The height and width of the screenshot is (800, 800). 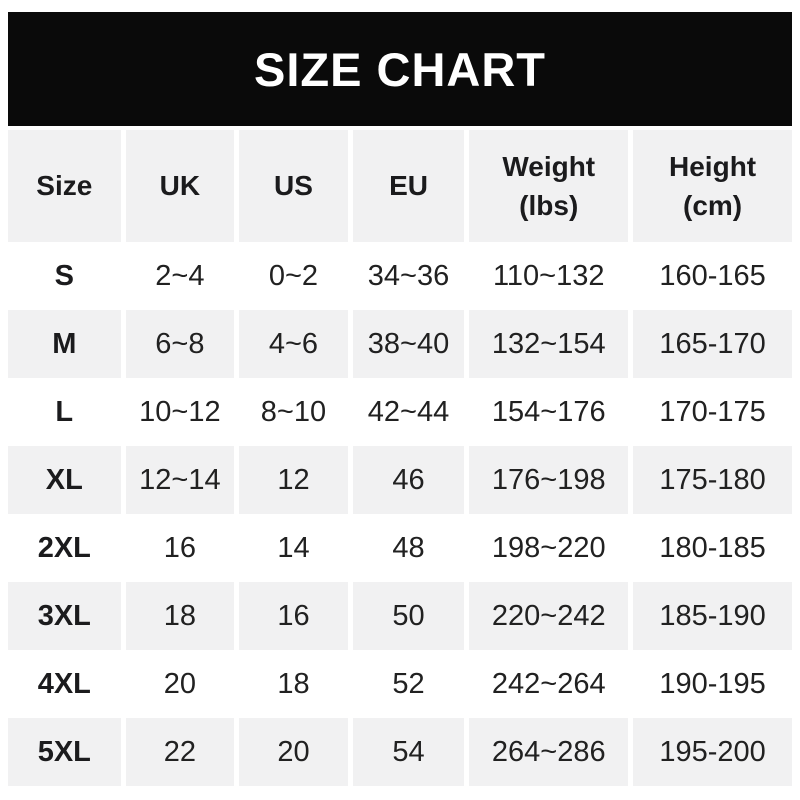 I want to click on cell-us: 8~10, so click(x=293, y=412).